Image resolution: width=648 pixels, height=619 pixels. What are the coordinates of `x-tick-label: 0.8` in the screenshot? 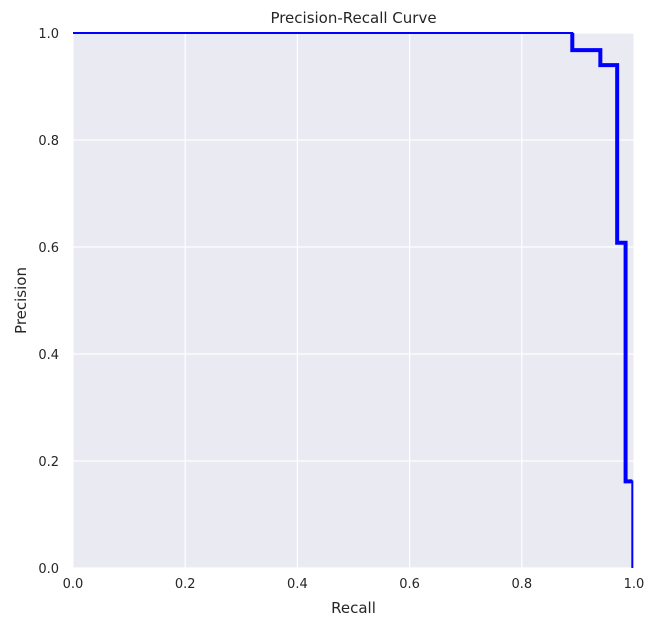 It's located at (521, 584).